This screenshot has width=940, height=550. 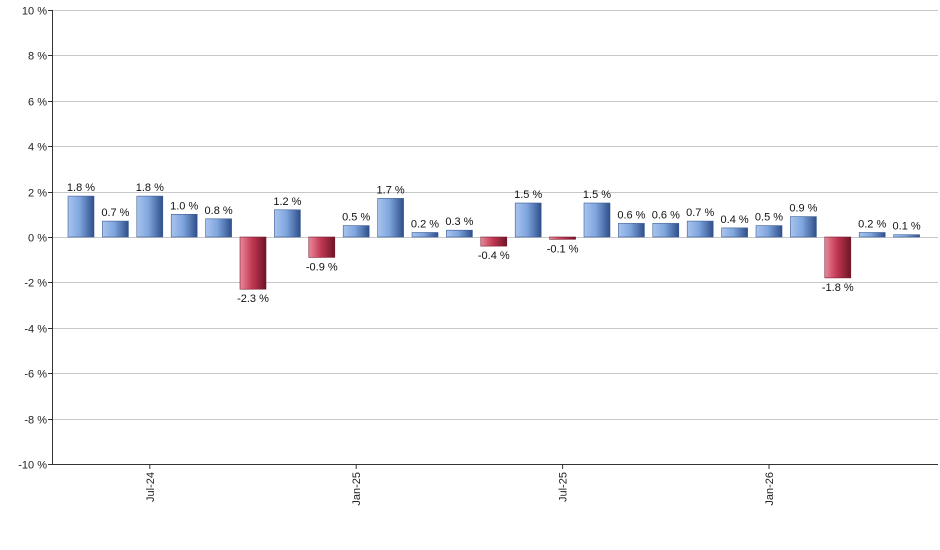 What do you see at coordinates (459, 222) in the screenshot?
I see `data-label: 0.3 %` at bounding box center [459, 222].